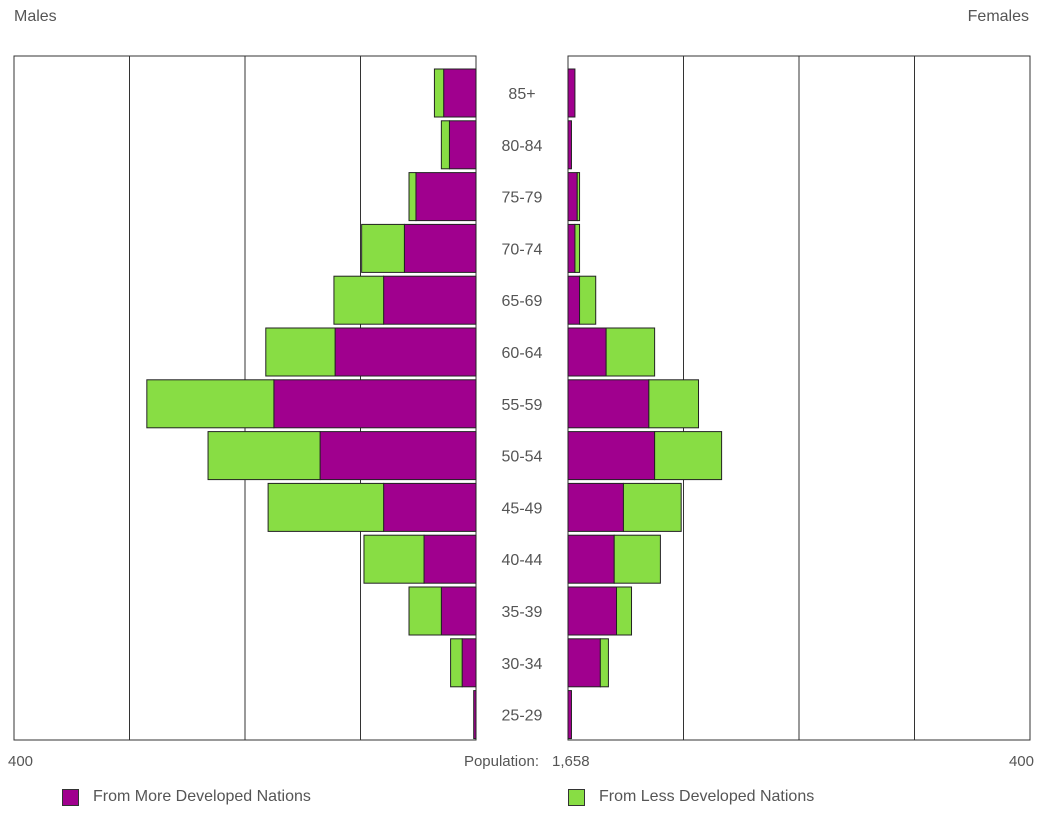 The width and height of the screenshot is (1043, 814). Describe the element at coordinates (70, 797) in the screenshot. I see `legend-swatch-more-developed` at that location.